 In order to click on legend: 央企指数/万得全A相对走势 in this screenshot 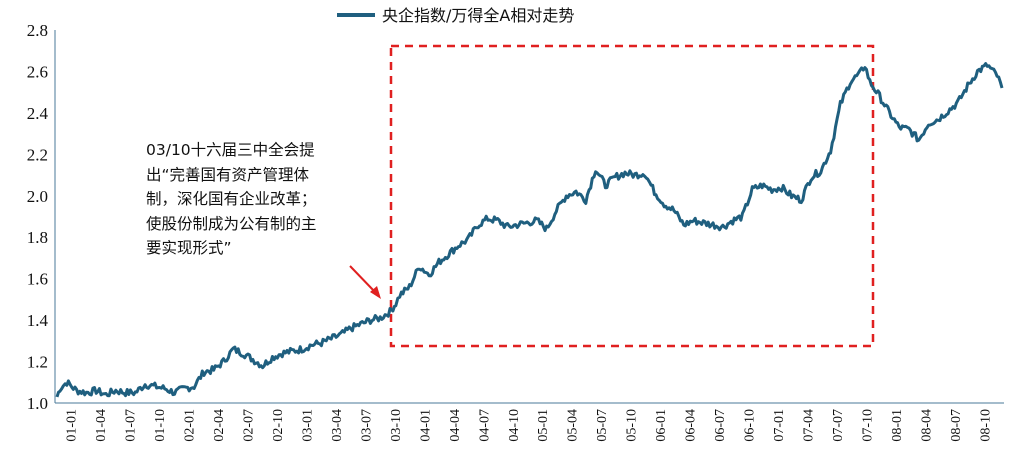, I will do `click(455, 15)`.